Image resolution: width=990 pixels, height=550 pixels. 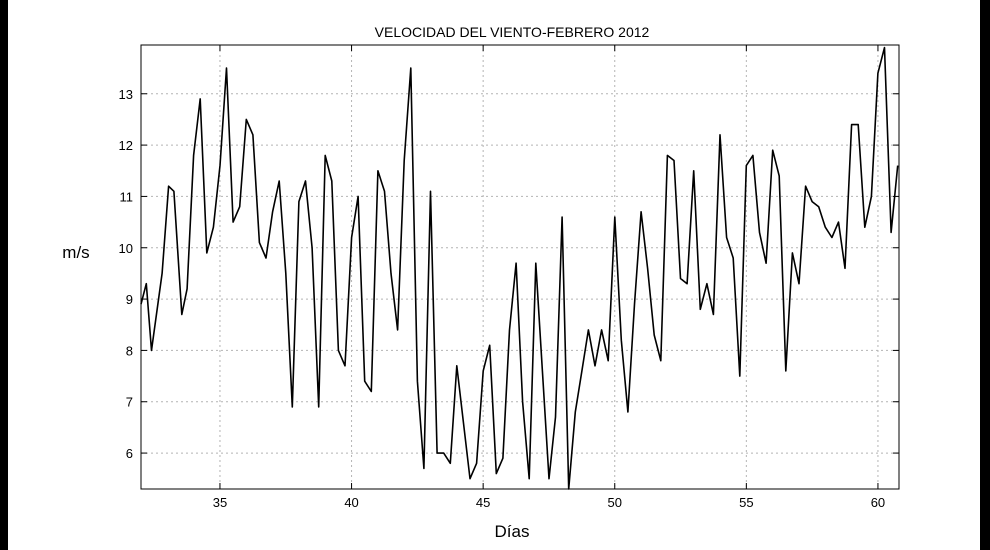 I want to click on y-tick-label: 12, so click(x=126, y=145).